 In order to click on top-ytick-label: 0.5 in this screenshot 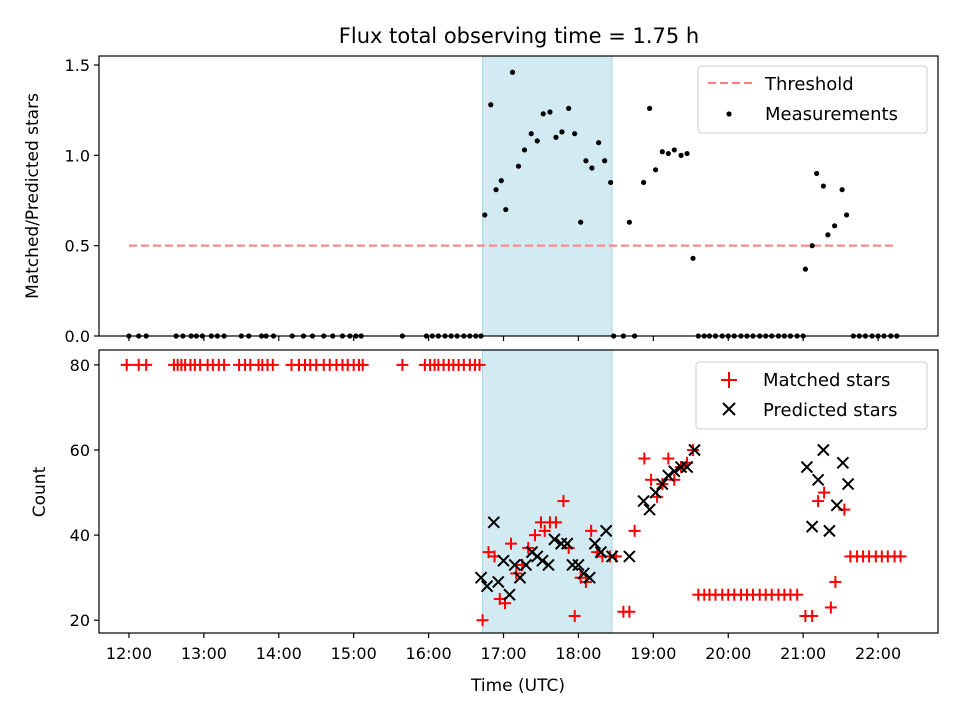, I will do `click(77, 246)`.